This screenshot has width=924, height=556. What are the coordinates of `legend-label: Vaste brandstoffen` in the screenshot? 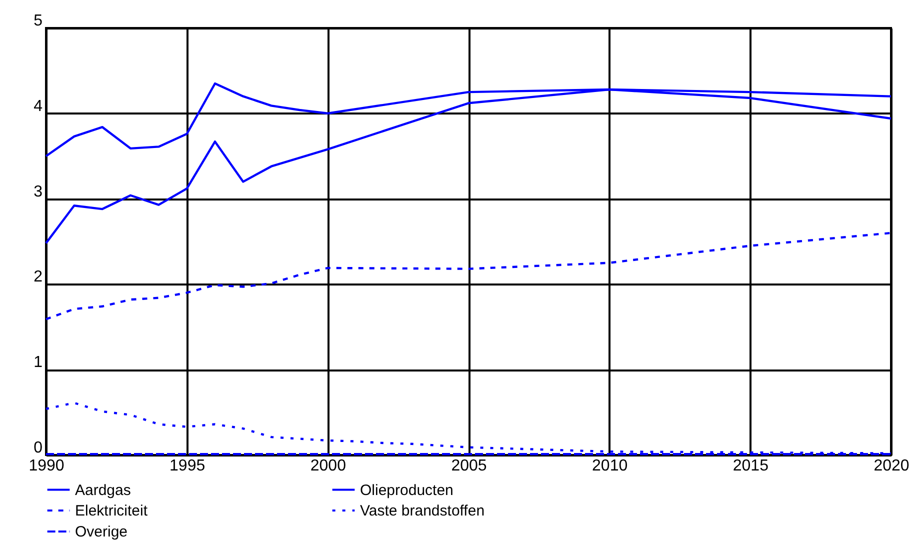 It's located at (422, 511).